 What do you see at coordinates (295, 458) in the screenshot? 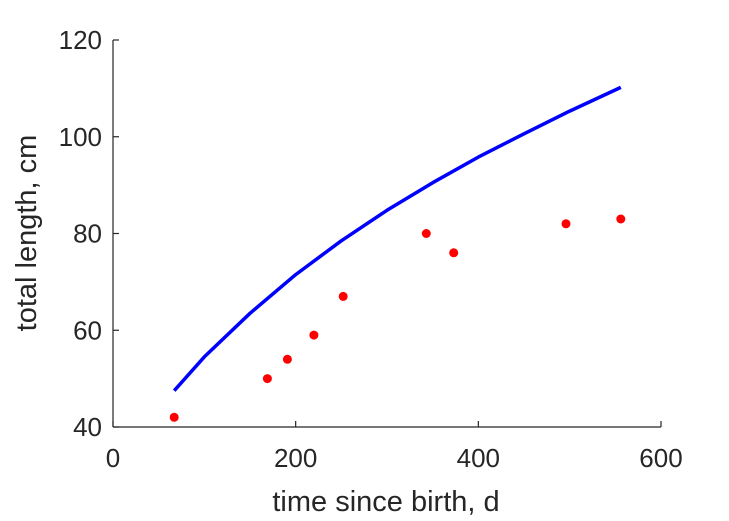
I see `x-tick-label: 200` at bounding box center [295, 458].